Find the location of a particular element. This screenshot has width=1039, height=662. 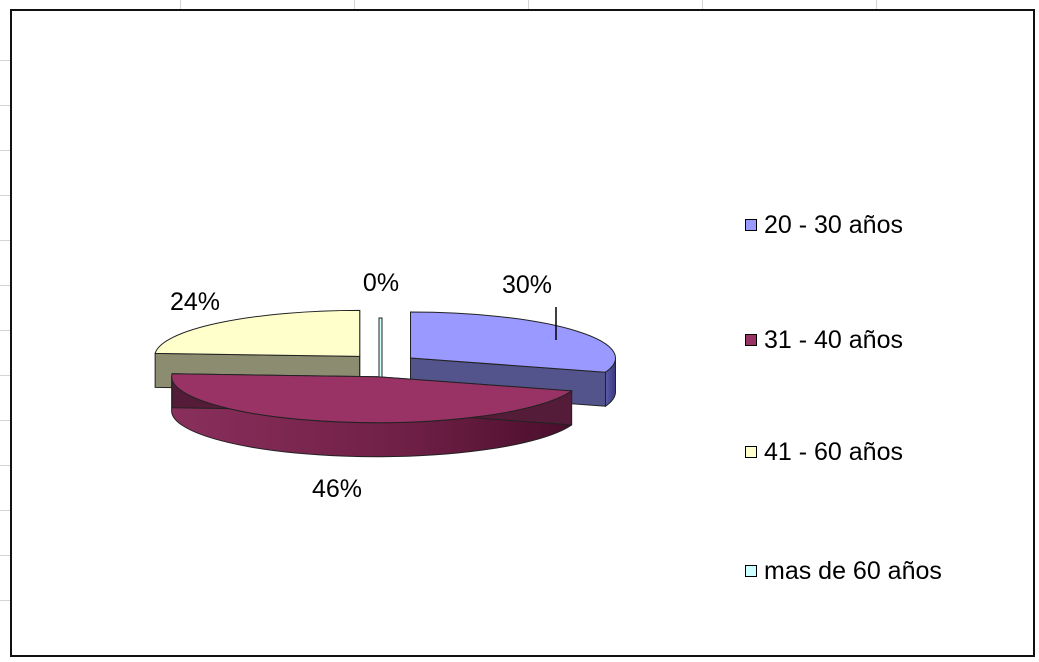

slice-41-60-top is located at coordinates (257, 333).